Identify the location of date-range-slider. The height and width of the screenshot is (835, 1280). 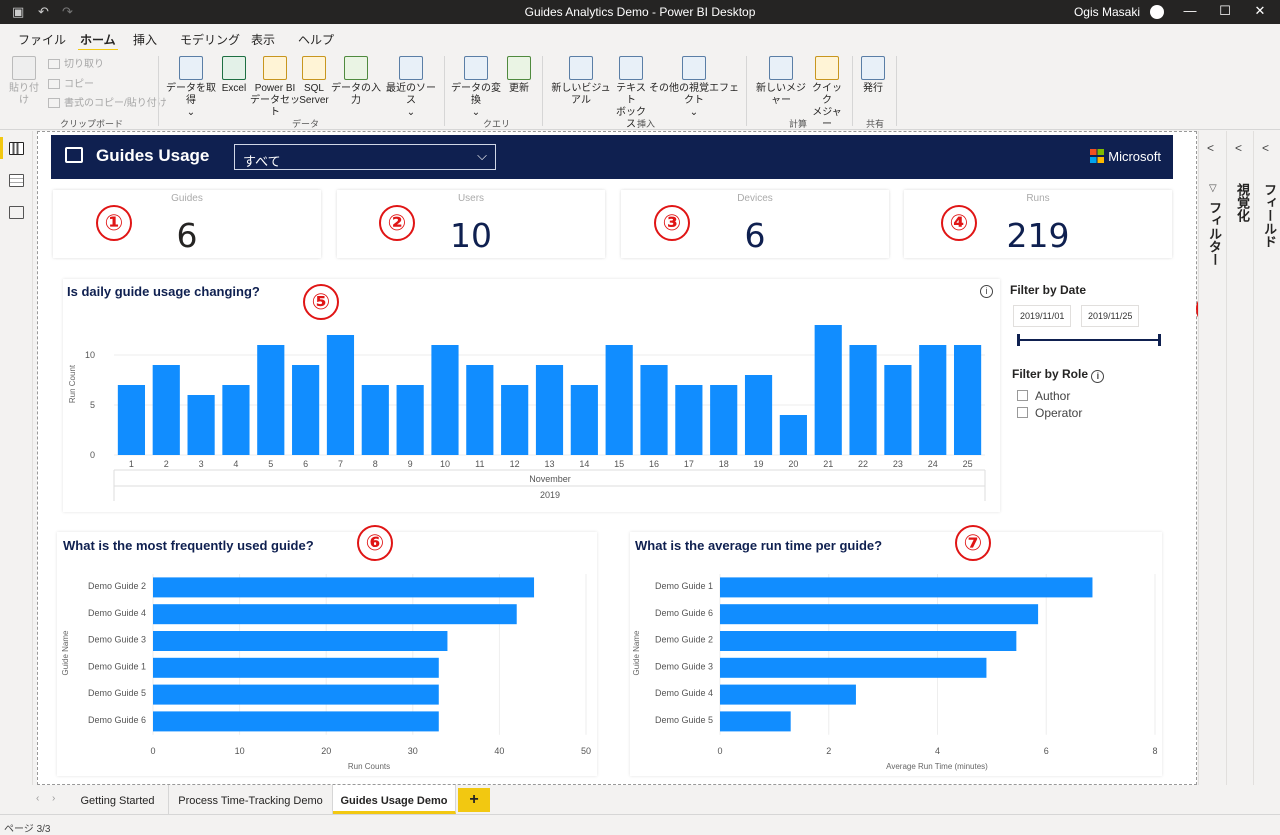
(1089, 340).